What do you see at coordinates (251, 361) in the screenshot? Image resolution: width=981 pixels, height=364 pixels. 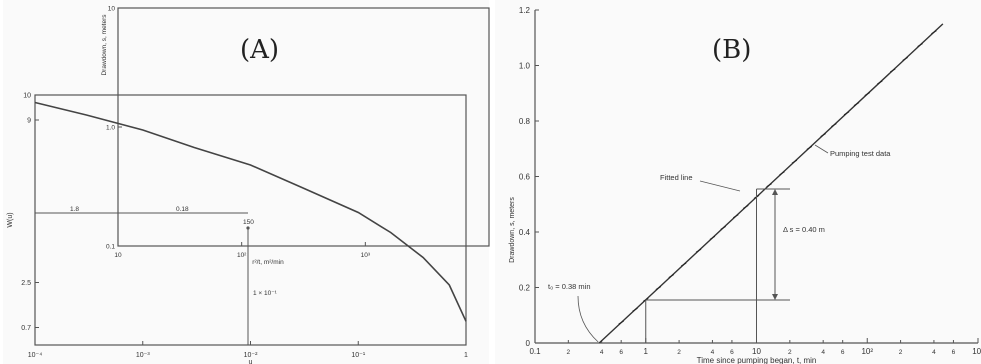 I see `a-outer-x-axis-label: u` at bounding box center [251, 361].